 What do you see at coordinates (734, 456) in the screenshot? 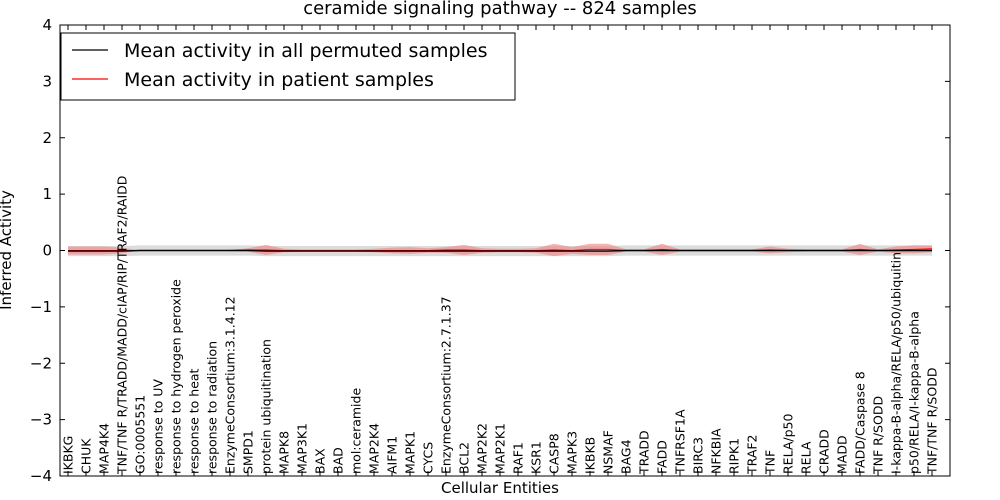
I see `category-label: RIPK1` at bounding box center [734, 456].